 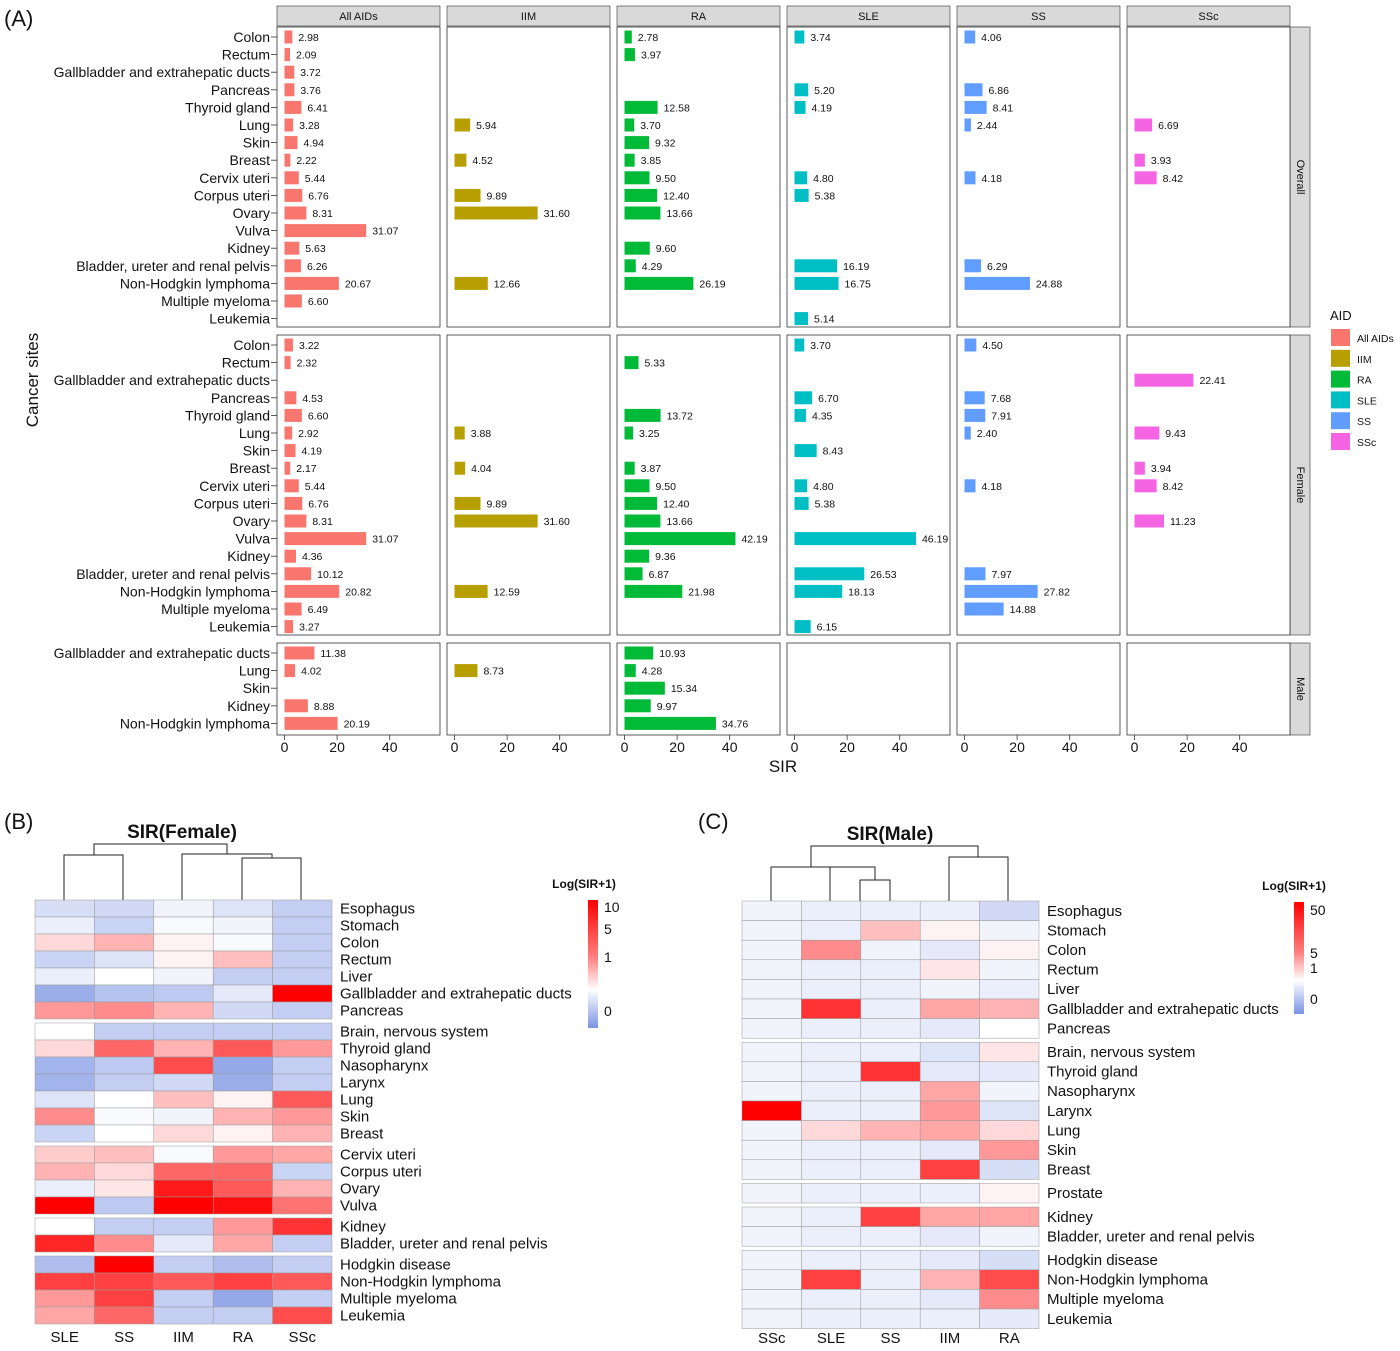 What do you see at coordinates (242, 1281) in the screenshot?
I see `heatmap-cell-non-hodgkin-lymphoma-ra` at bounding box center [242, 1281].